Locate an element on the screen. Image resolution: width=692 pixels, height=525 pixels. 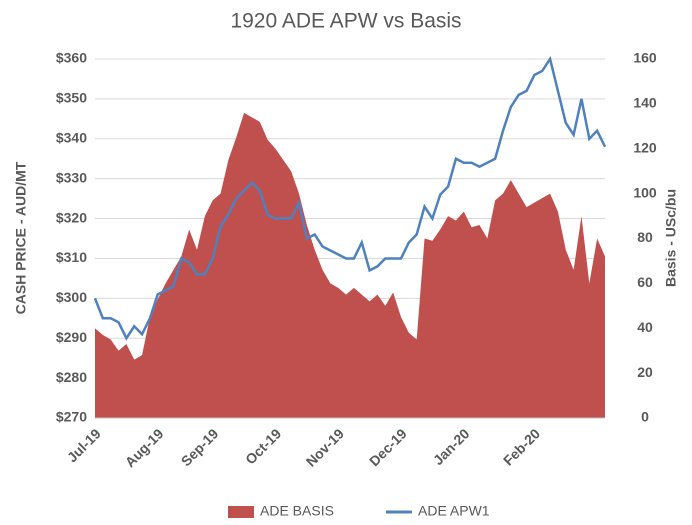
y-tick-label: $320 is located at coordinates (71, 217).